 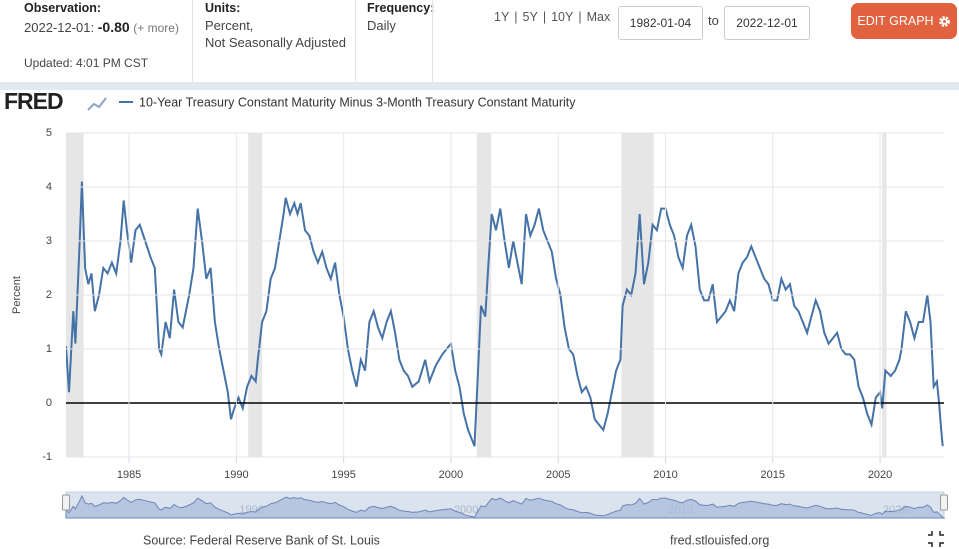 I want to click on more-link: (+ more), so click(x=156, y=28).